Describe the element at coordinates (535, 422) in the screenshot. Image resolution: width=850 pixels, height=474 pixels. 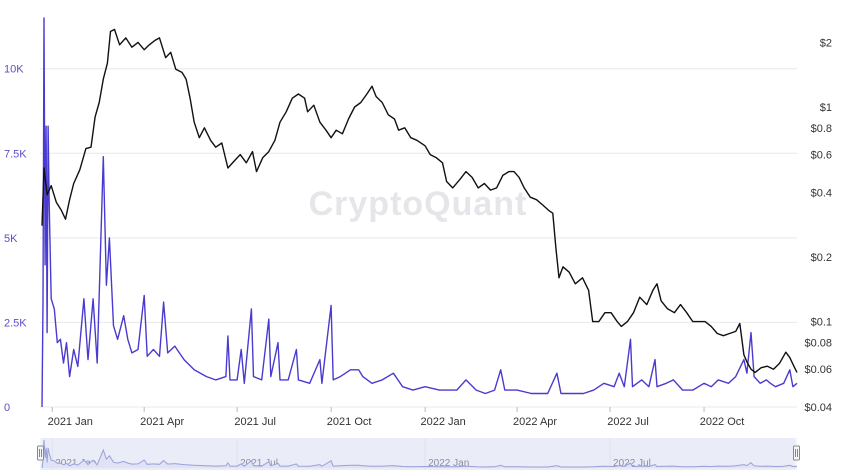
I see `x-axis-tick-label: 2022 Apr` at that location.